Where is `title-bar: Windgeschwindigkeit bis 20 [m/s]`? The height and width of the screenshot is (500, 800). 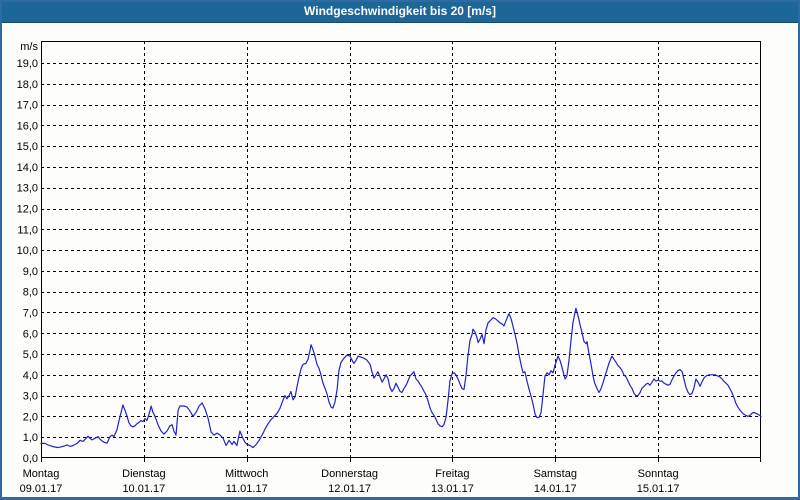 title-bar: Windgeschwindigkeit bis 20 [m/s] is located at coordinates (400, 11).